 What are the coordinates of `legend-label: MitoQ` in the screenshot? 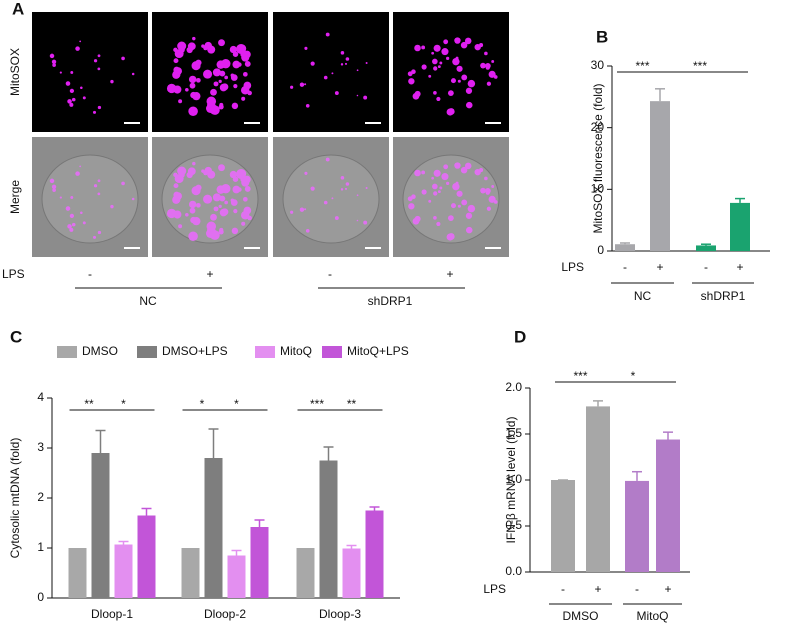 It's located at (296, 351).